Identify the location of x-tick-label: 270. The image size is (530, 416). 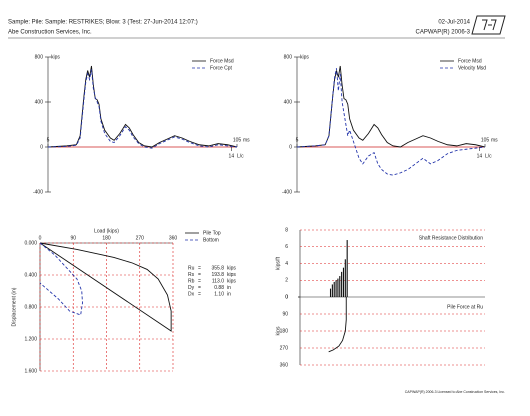
(140, 238).